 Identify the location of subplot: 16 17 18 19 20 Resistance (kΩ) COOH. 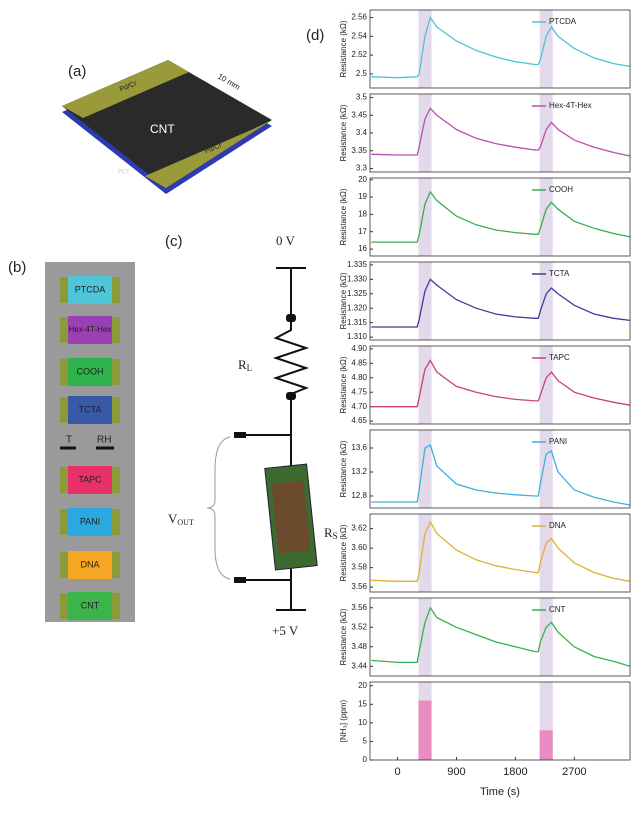
(485, 216).